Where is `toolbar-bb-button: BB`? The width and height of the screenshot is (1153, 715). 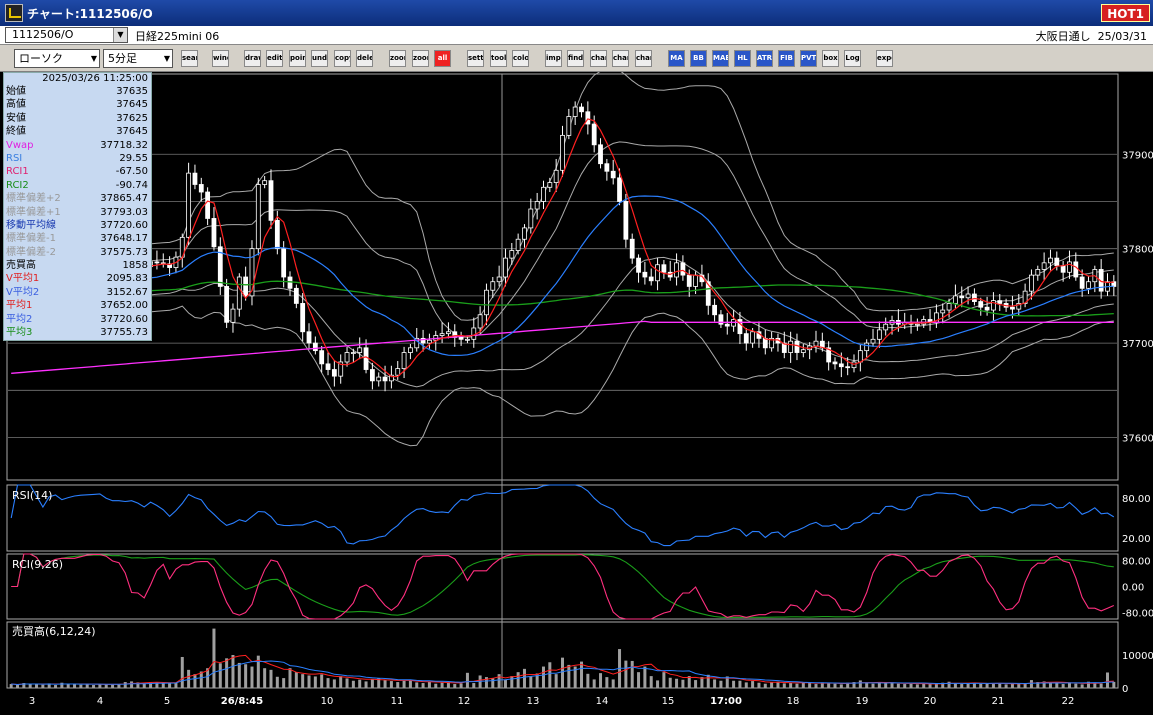 toolbar-bb-button: BB is located at coordinates (698, 58).